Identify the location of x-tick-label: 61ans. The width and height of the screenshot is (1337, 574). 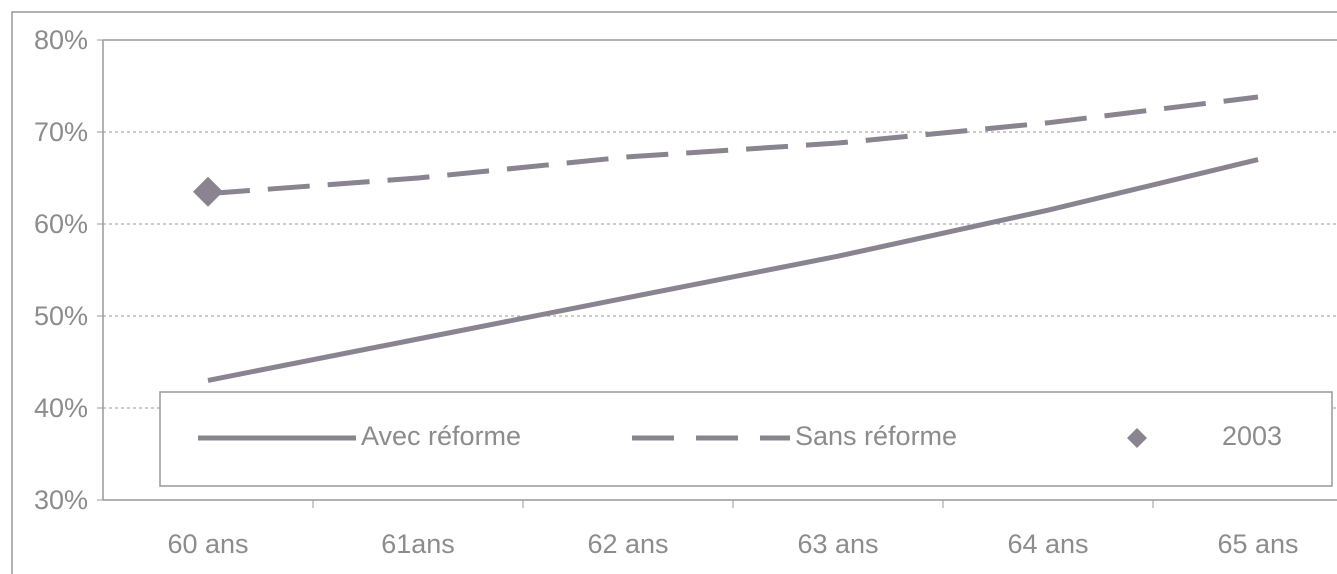
(418, 544).